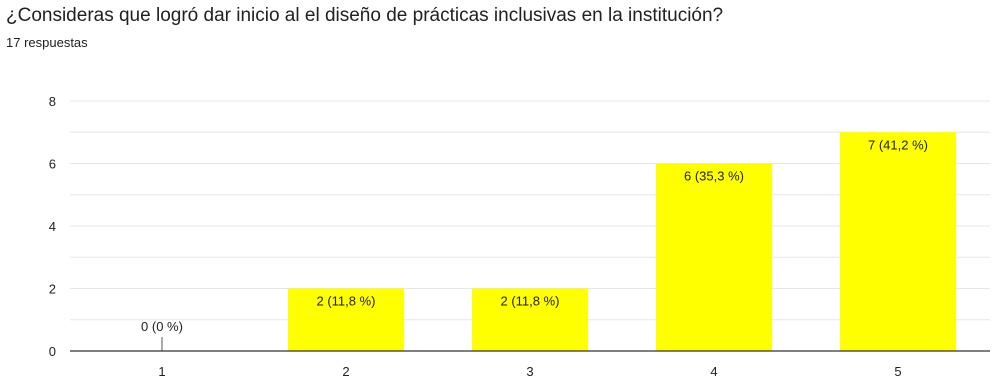 The width and height of the screenshot is (997, 380). I want to click on bar-data-label: 6 (35,3 %), so click(714, 176).